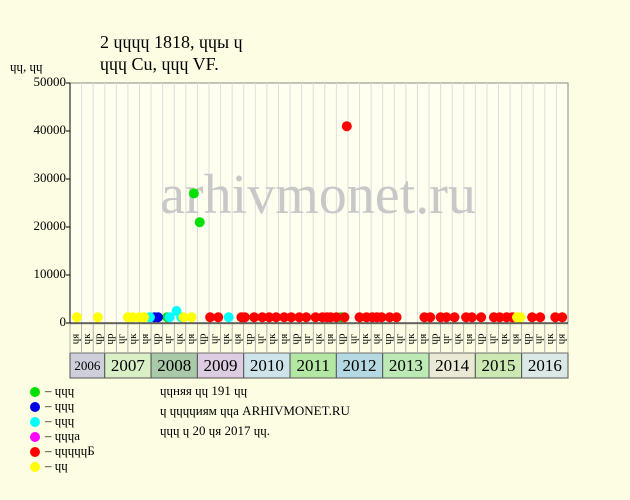 This screenshot has width=630, height=500. What do you see at coordinates (69, 450) in the screenshot?
I see `legend-label: – ɥɥɥɥɥБ` at bounding box center [69, 450].